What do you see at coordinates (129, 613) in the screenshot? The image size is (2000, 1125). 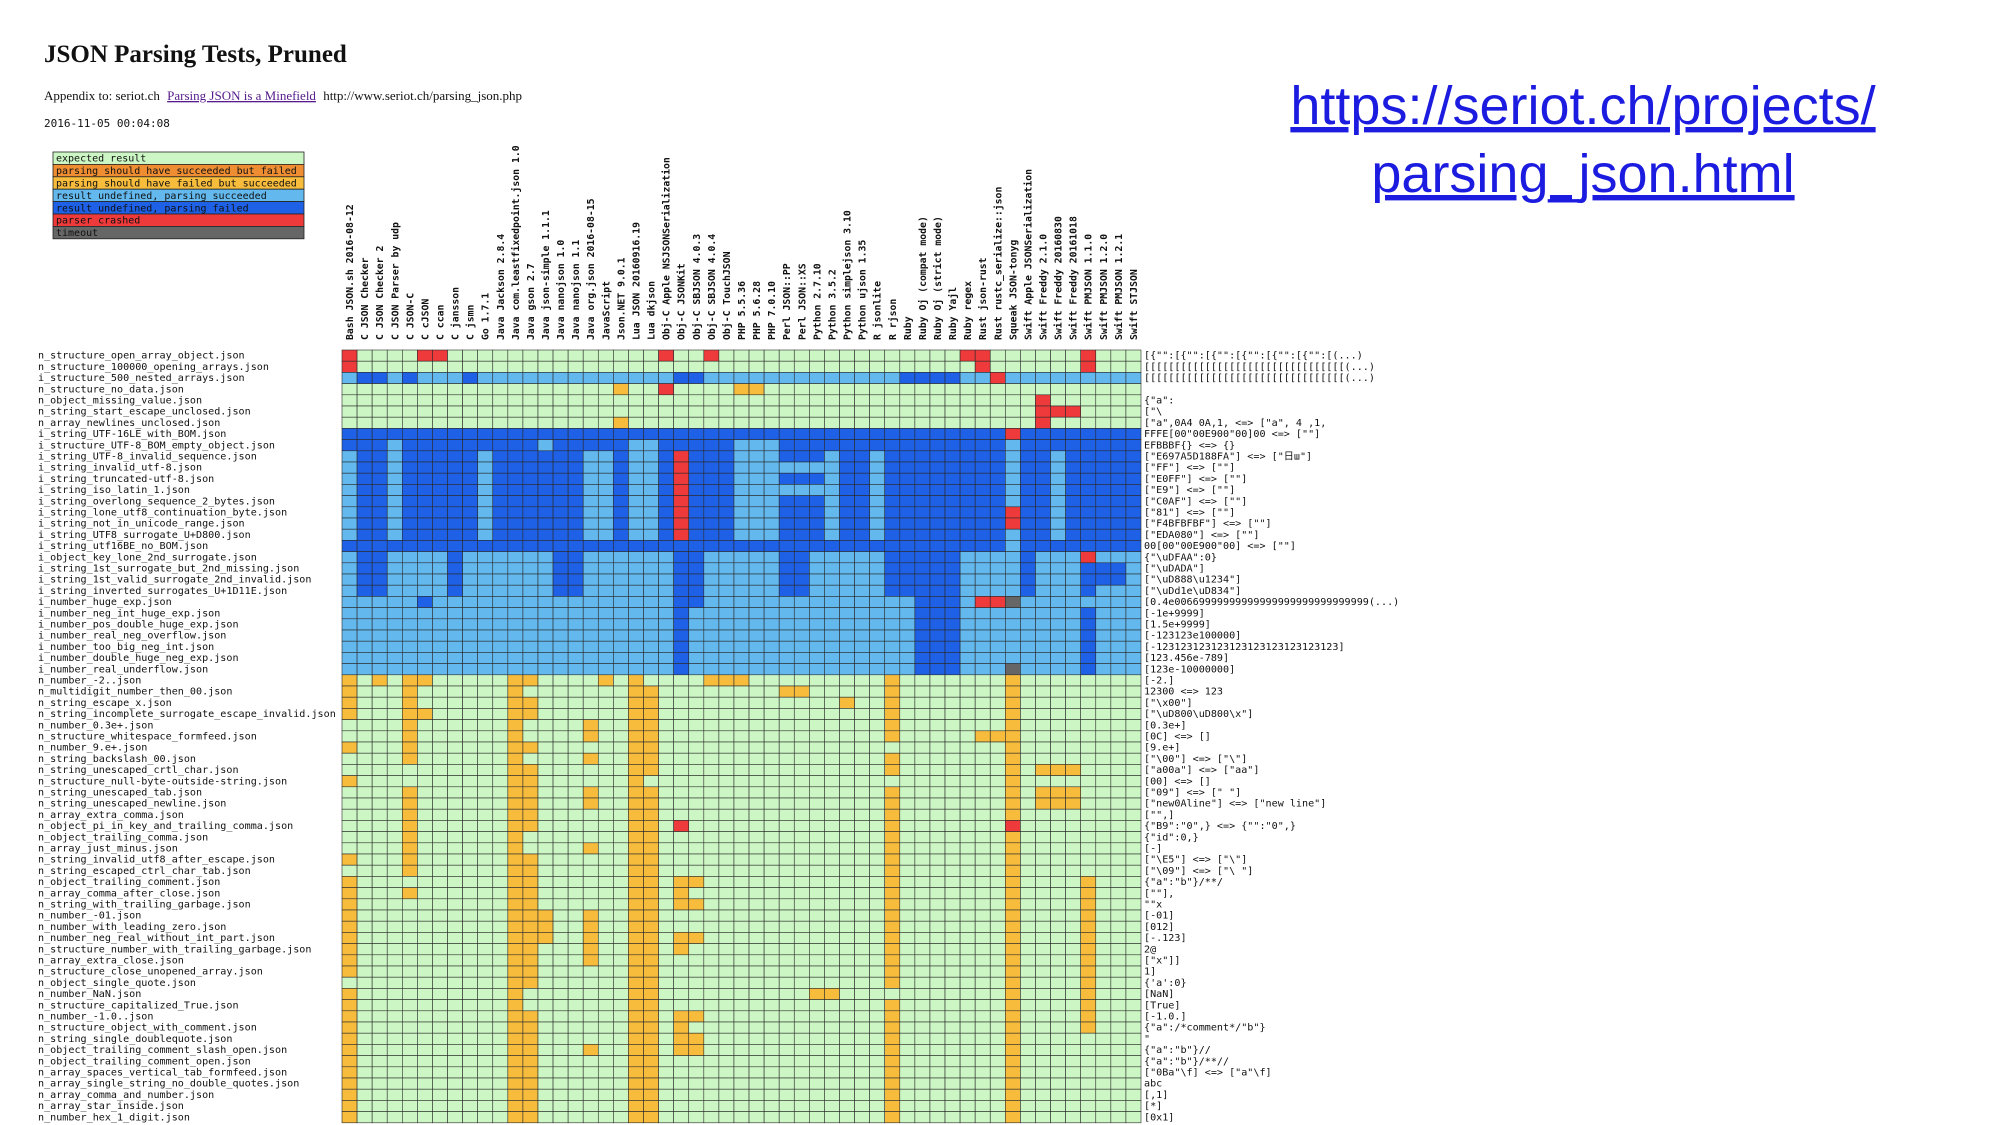 I see `row-label: i_number_neg_int_huge_exp.json` at bounding box center [129, 613].